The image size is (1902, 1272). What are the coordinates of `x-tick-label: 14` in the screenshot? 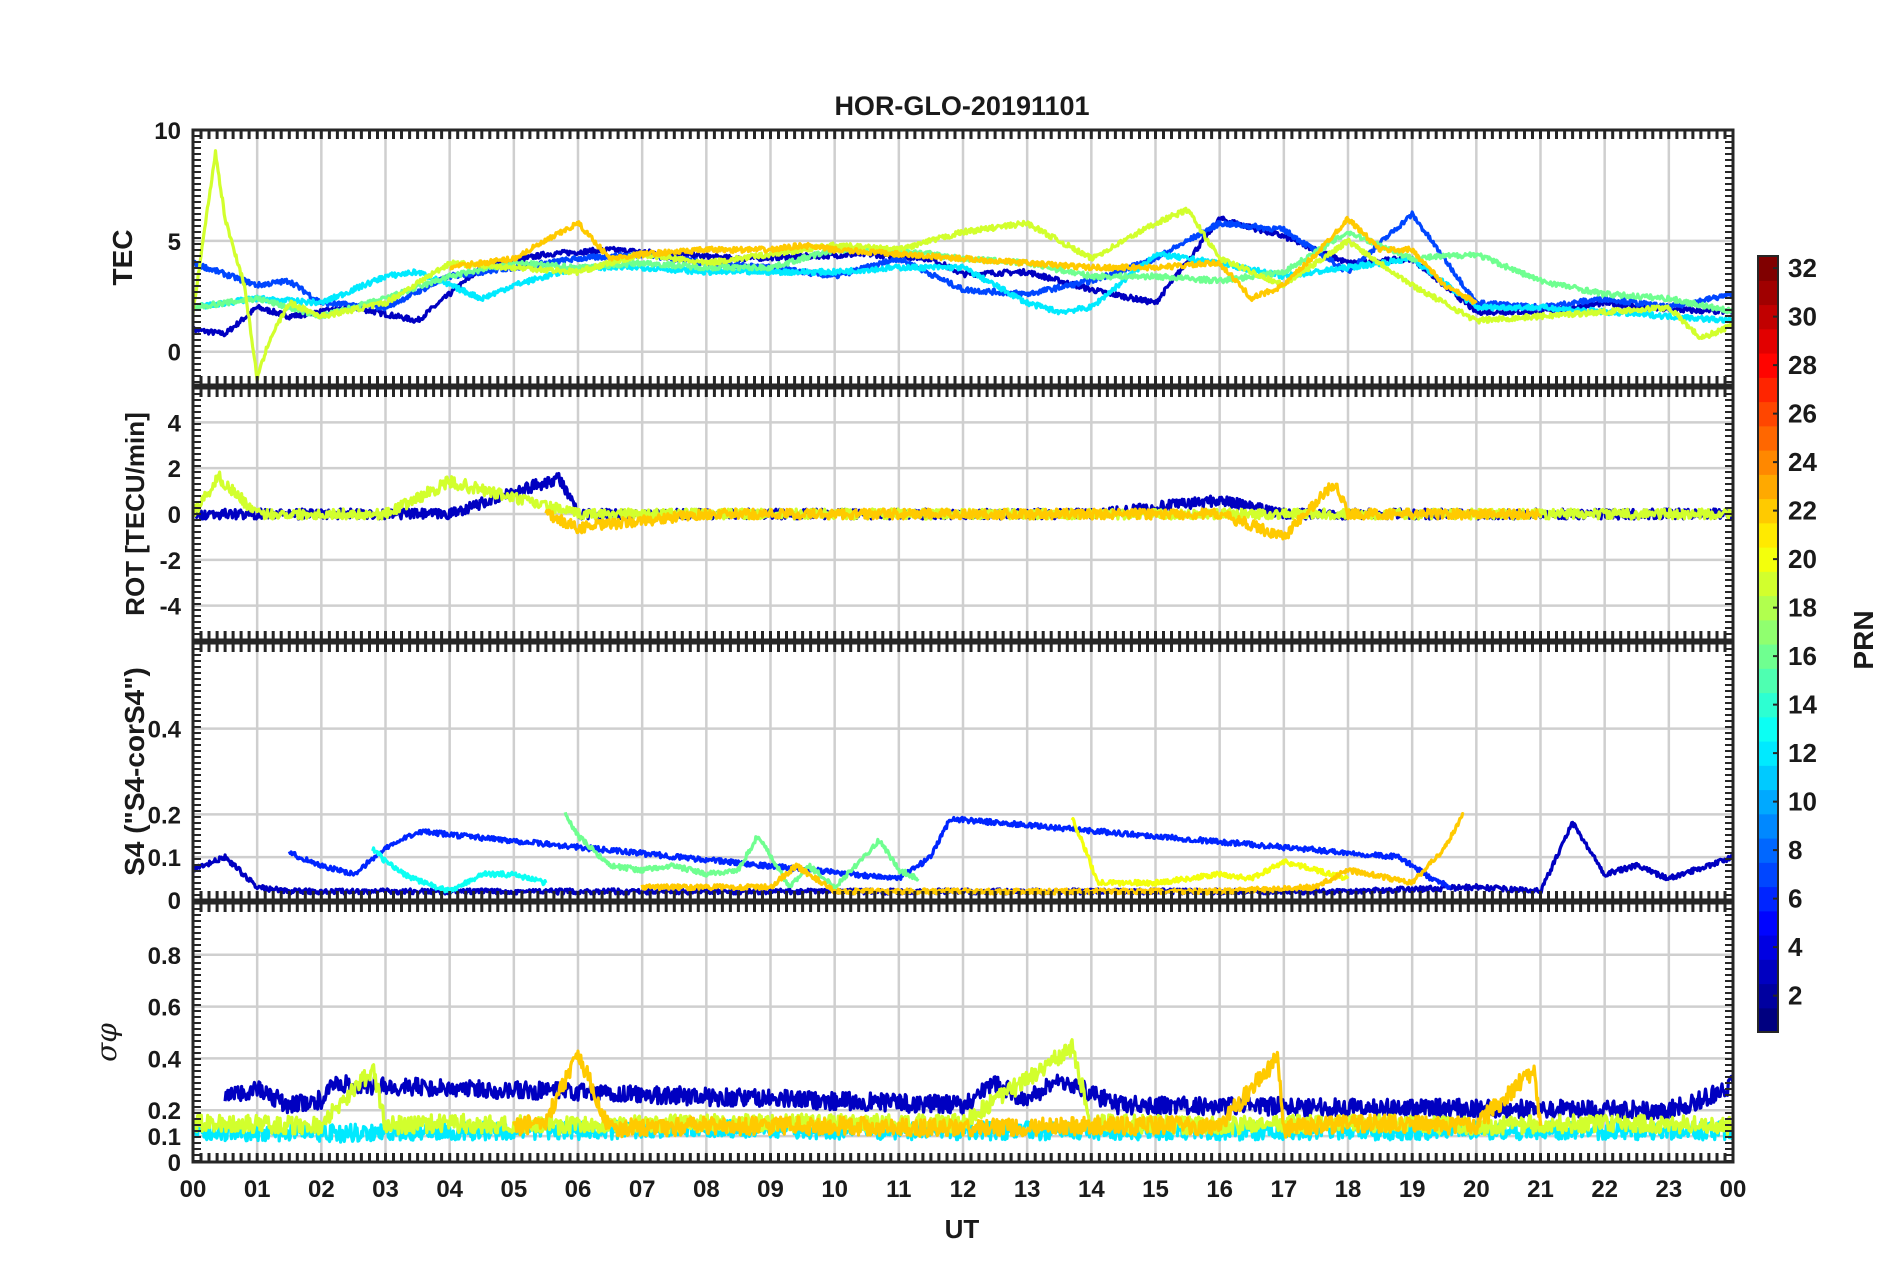 It's located at (1091, 1189).